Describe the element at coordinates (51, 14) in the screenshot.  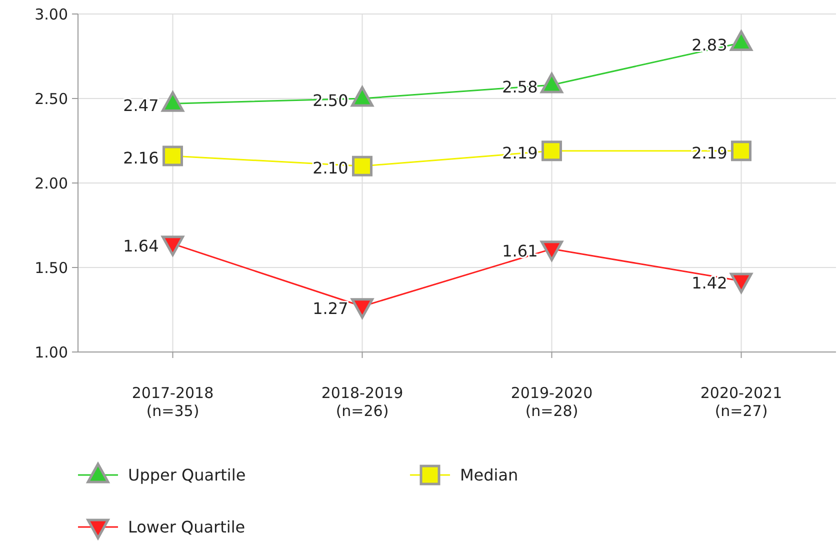
I see `y-tick-label: 3.00` at that location.